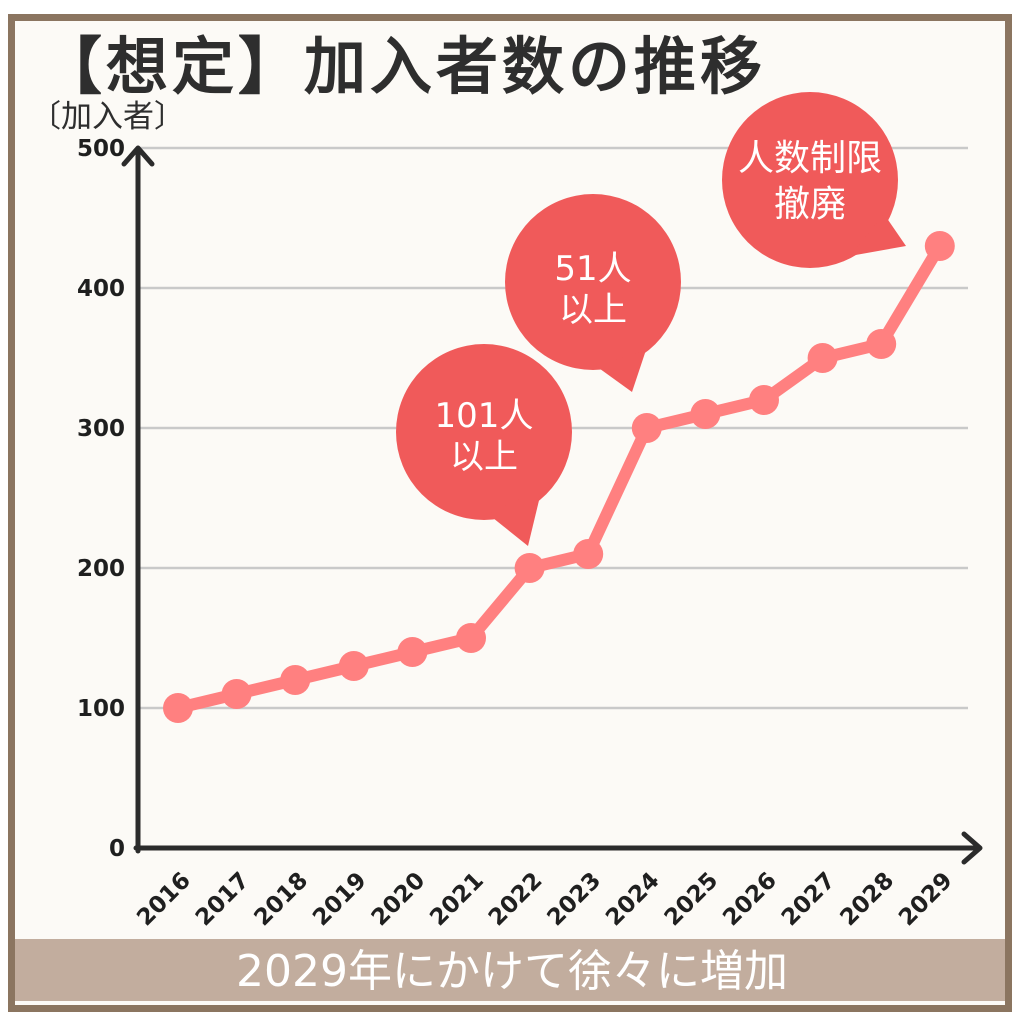  I want to click on annotation-bubble: 51人 以上, so click(593, 293).